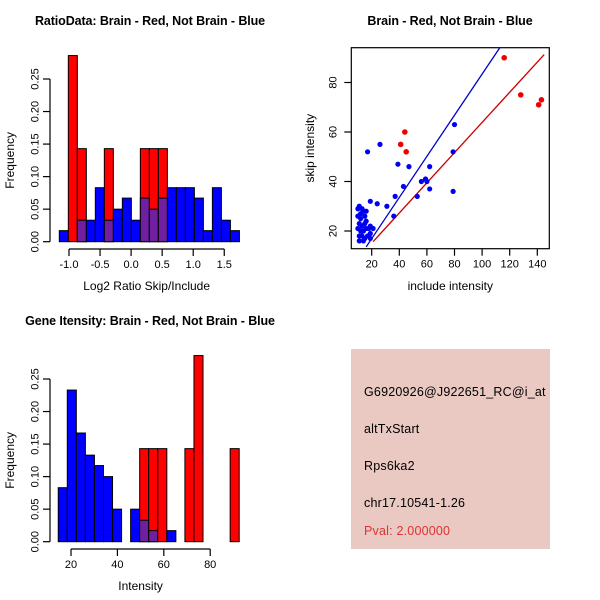  Describe the element at coordinates (130, 265) in the screenshot. I see `svg-text: 0.0` at that location.